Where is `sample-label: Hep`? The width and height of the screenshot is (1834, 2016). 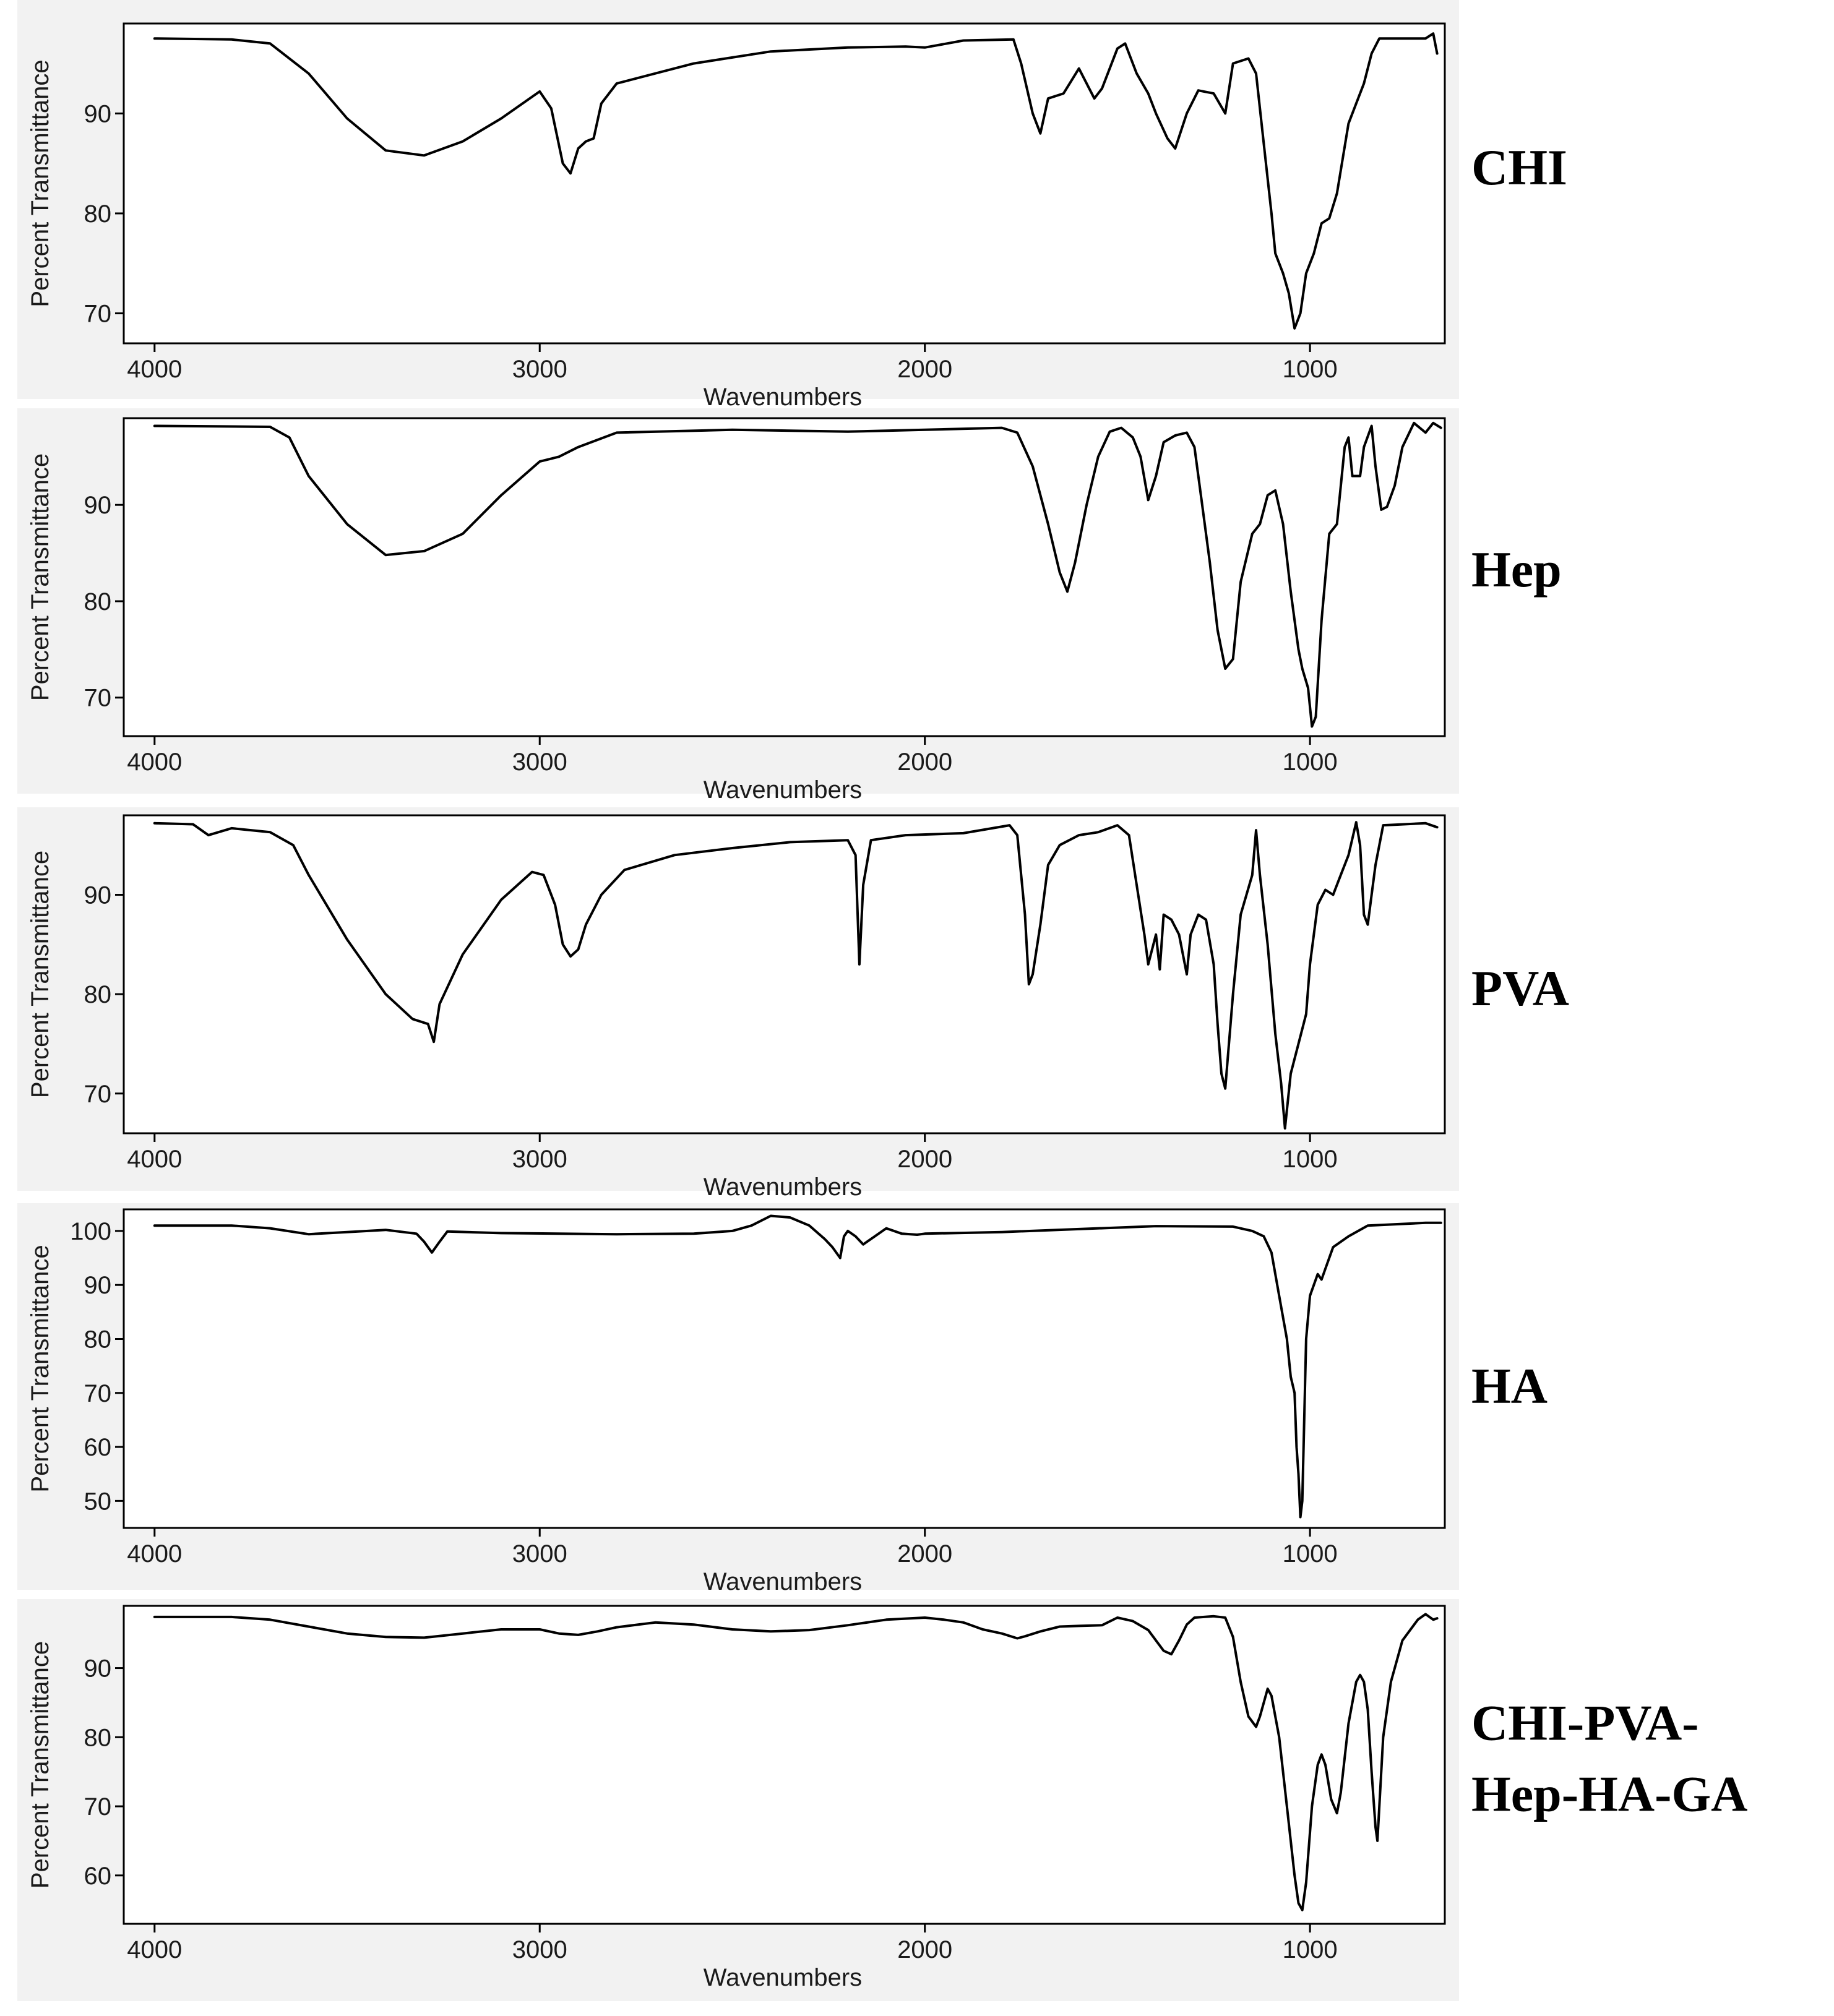
sample-label: Hep is located at coordinates (1517, 569).